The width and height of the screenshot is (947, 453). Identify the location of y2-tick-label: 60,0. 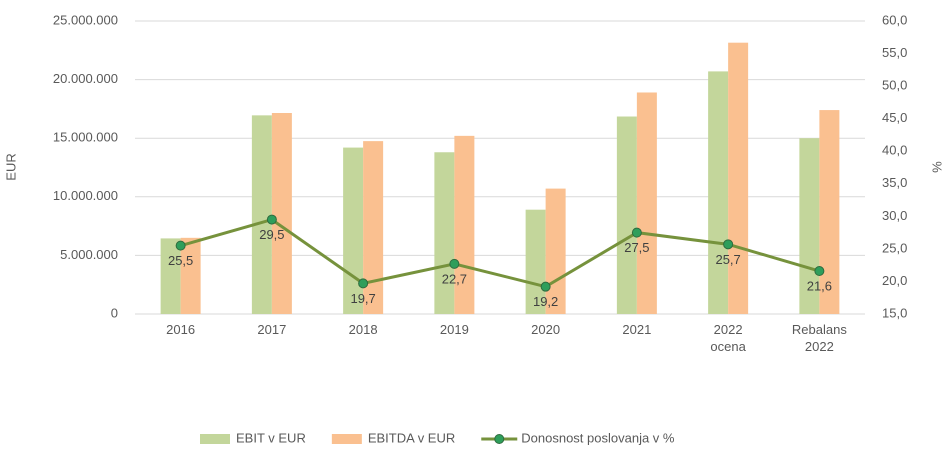
(894, 19).